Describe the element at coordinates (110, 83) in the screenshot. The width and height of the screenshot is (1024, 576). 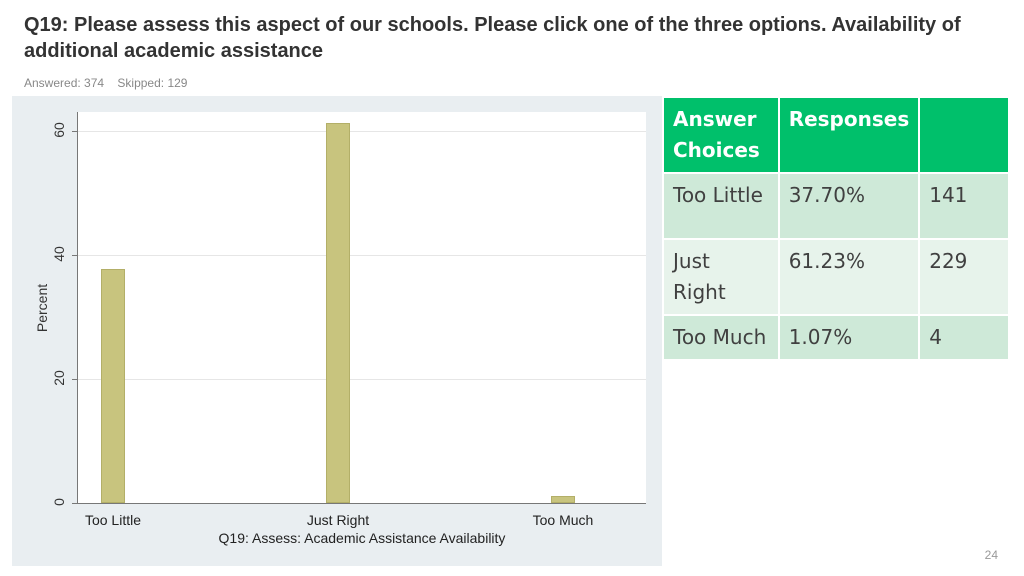
I see `response-summary: Answered: 374 Skipped: 129` at that location.